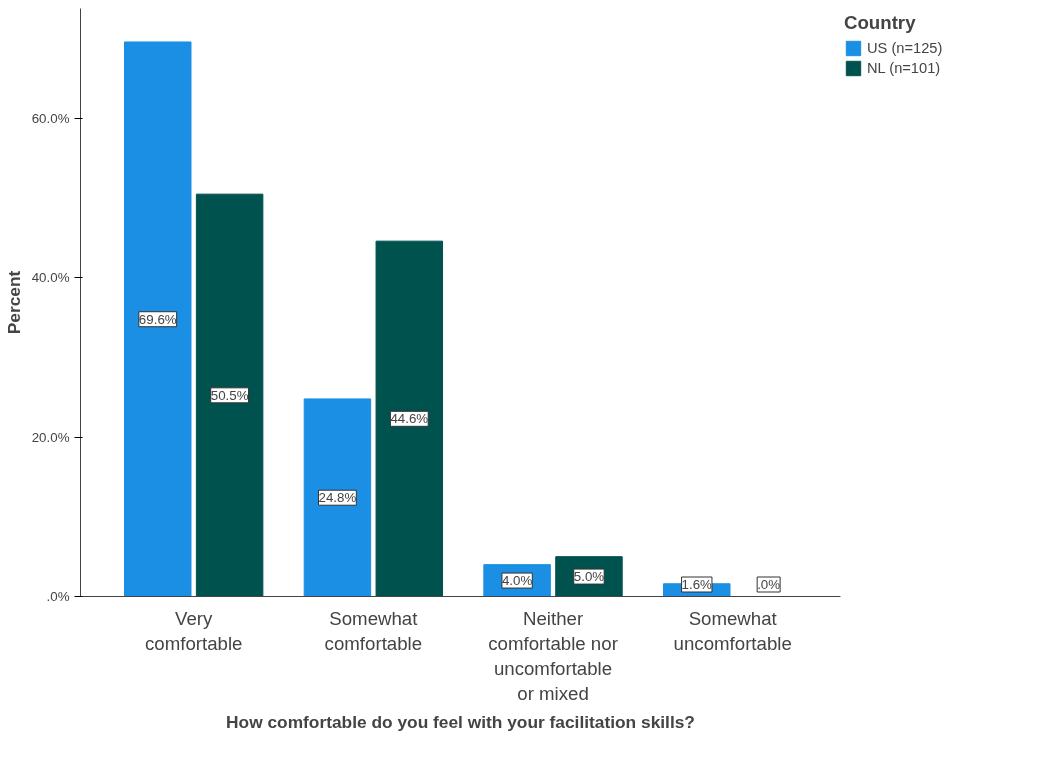  Describe the element at coordinates (517, 581) in the screenshot. I see `data-label: 4.0%` at that location.